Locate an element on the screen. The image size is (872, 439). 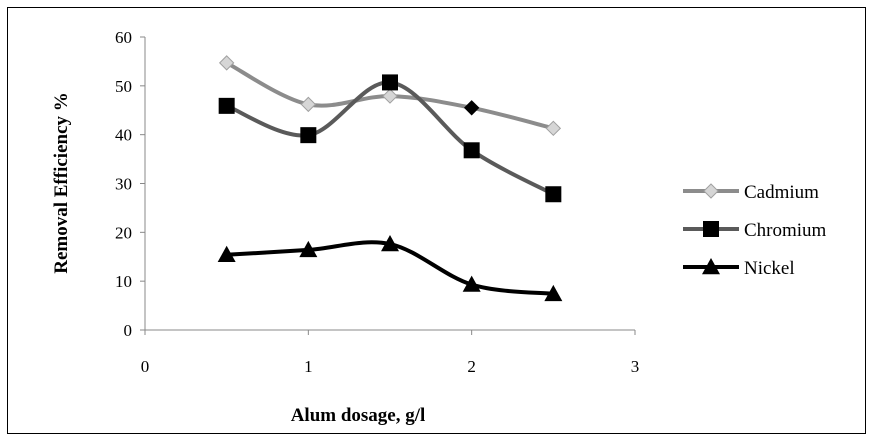
legend: Cadmium Chromium Nickel is located at coordinates (755, 230).